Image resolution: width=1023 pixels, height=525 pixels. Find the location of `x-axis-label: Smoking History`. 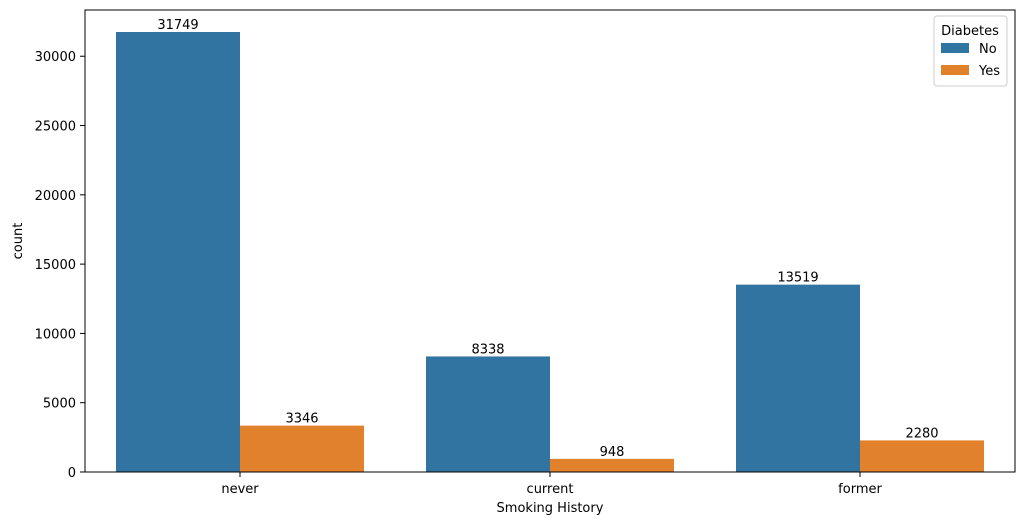

x-axis-label: Smoking History is located at coordinates (550, 508).